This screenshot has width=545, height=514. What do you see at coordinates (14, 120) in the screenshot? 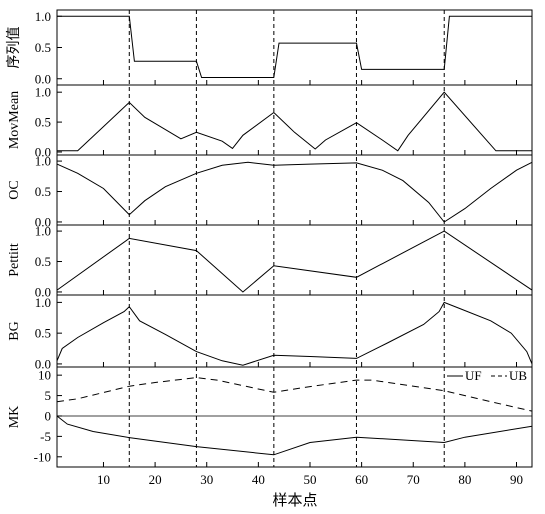
I see `y-axis-label: MovMean` at bounding box center [14, 120].